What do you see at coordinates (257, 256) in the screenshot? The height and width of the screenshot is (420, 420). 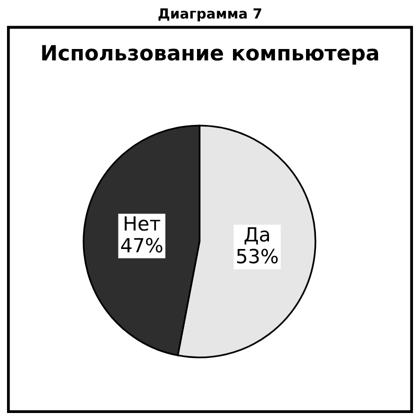 I see `data-label: 53%` at bounding box center [257, 256].